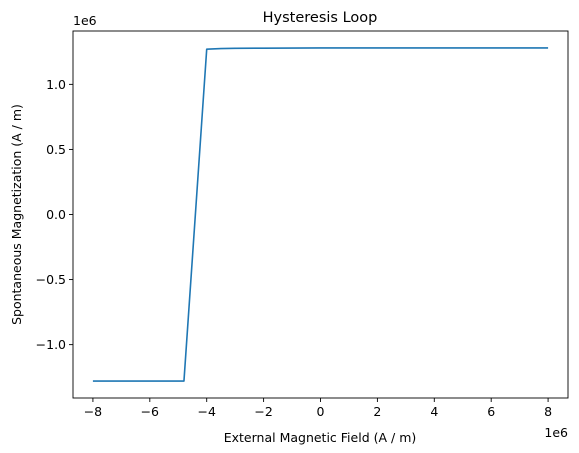 This screenshot has width=579, height=453. Describe the element at coordinates (51, 279) in the screenshot. I see `y-tick-label: −0.5` at that location.